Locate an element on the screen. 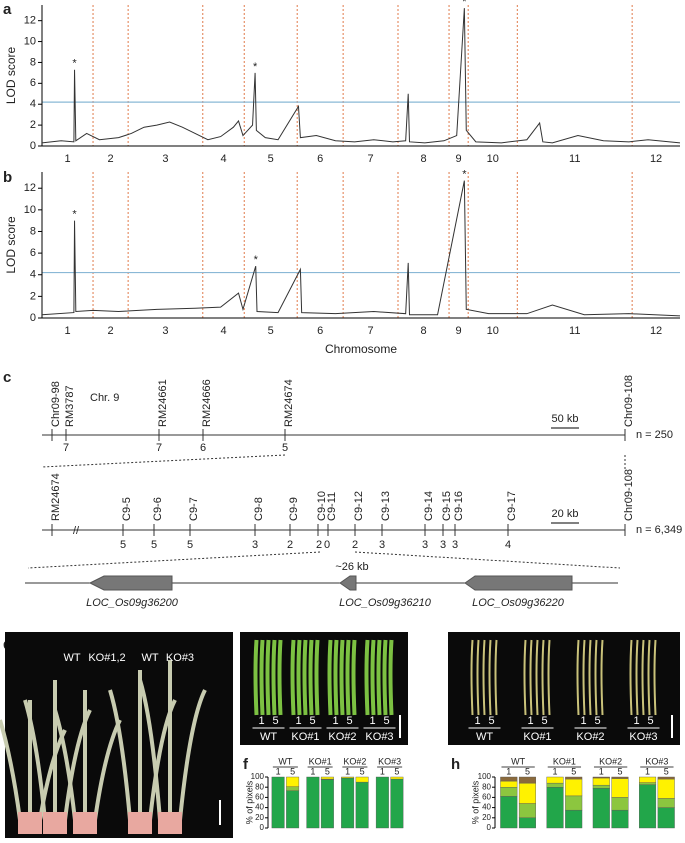  y-axis-label: % of pixels is located at coordinates (475, 802).